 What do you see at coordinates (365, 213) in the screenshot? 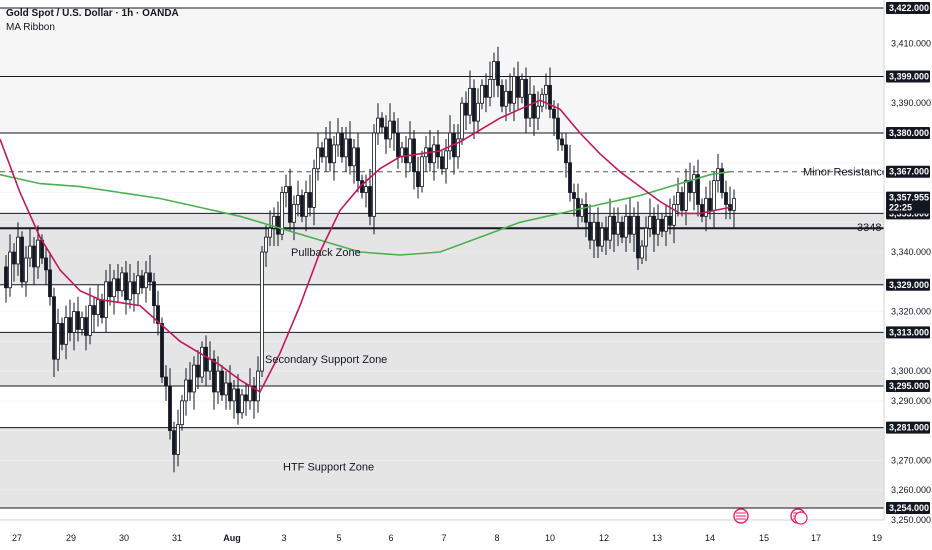
I see `ma-slow-line` at bounding box center [365, 213].